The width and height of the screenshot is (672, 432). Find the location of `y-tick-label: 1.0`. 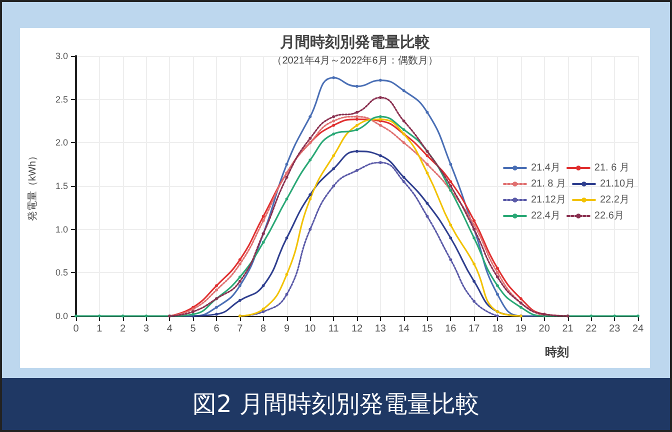

y-tick-label: 1.0 is located at coordinates (61, 229).